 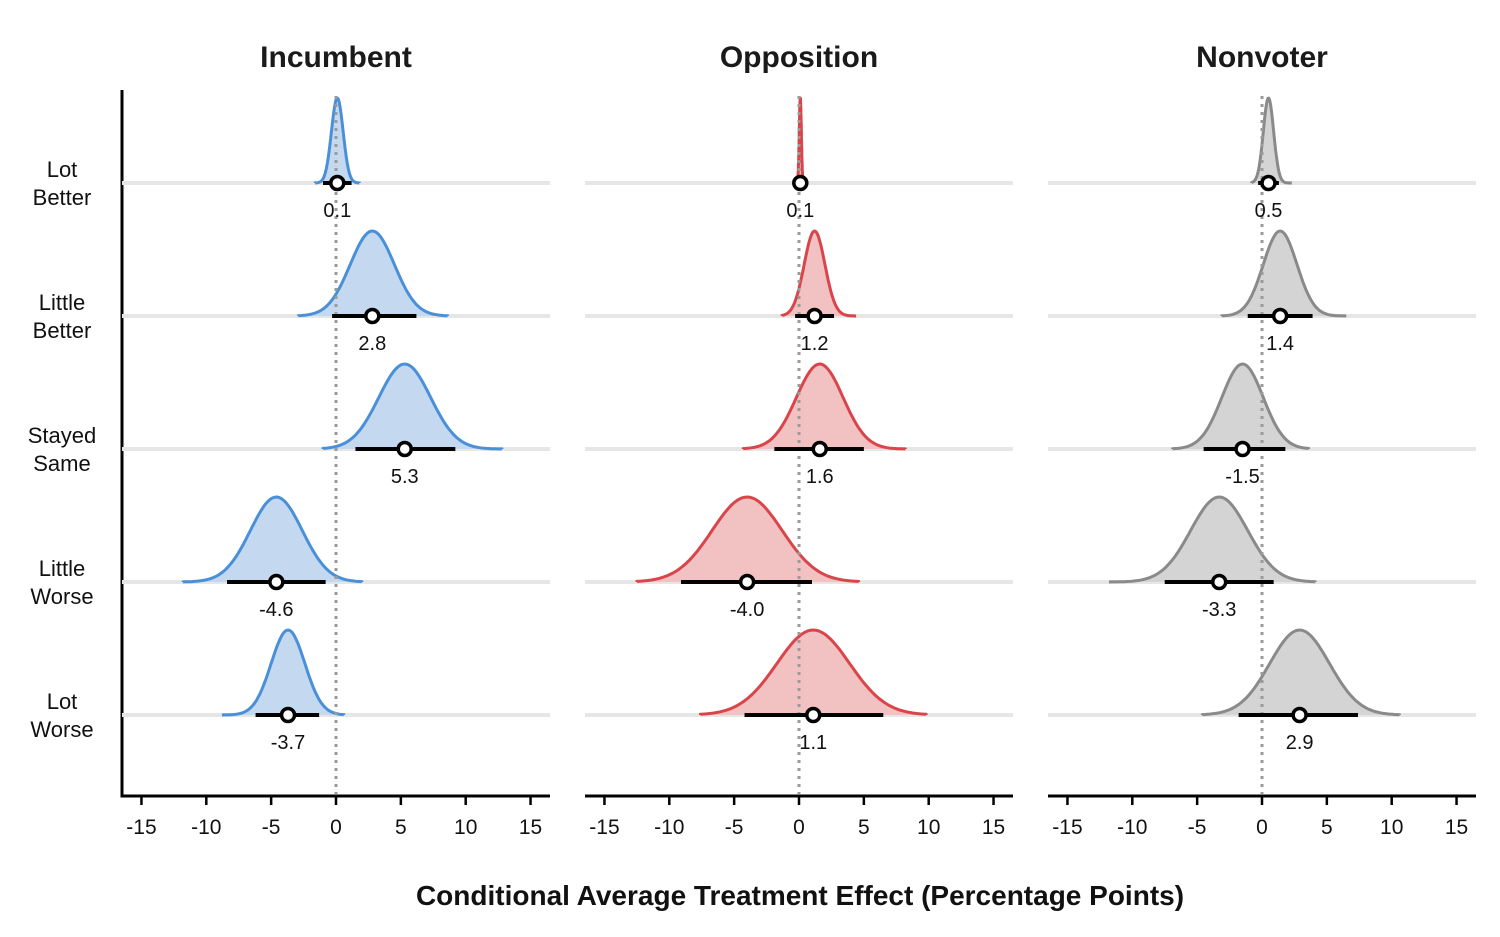 I want to click on value-label: 2.8, so click(x=372, y=344).